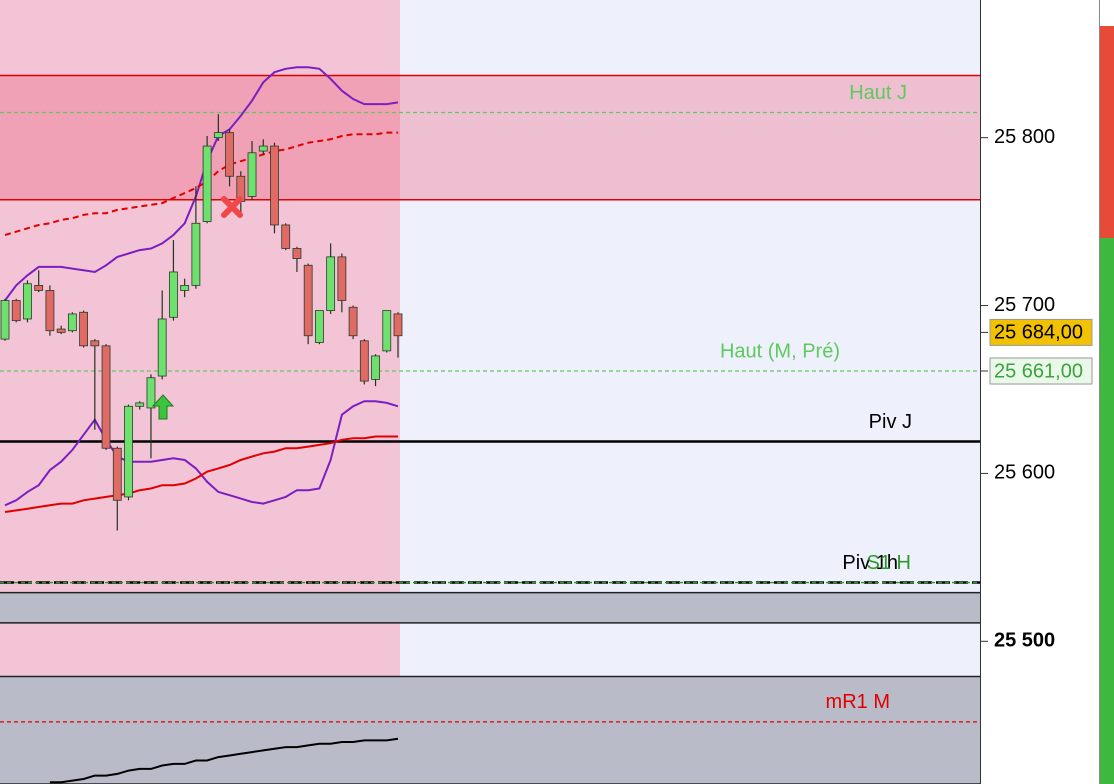  Describe the element at coordinates (1024, 137) in the screenshot. I see `y-tick-label: 25 800` at that location.